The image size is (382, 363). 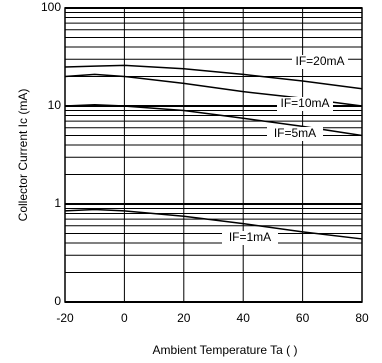 What do you see at coordinates (65, 318) in the screenshot?
I see `x-tick-label: -20` at bounding box center [65, 318].